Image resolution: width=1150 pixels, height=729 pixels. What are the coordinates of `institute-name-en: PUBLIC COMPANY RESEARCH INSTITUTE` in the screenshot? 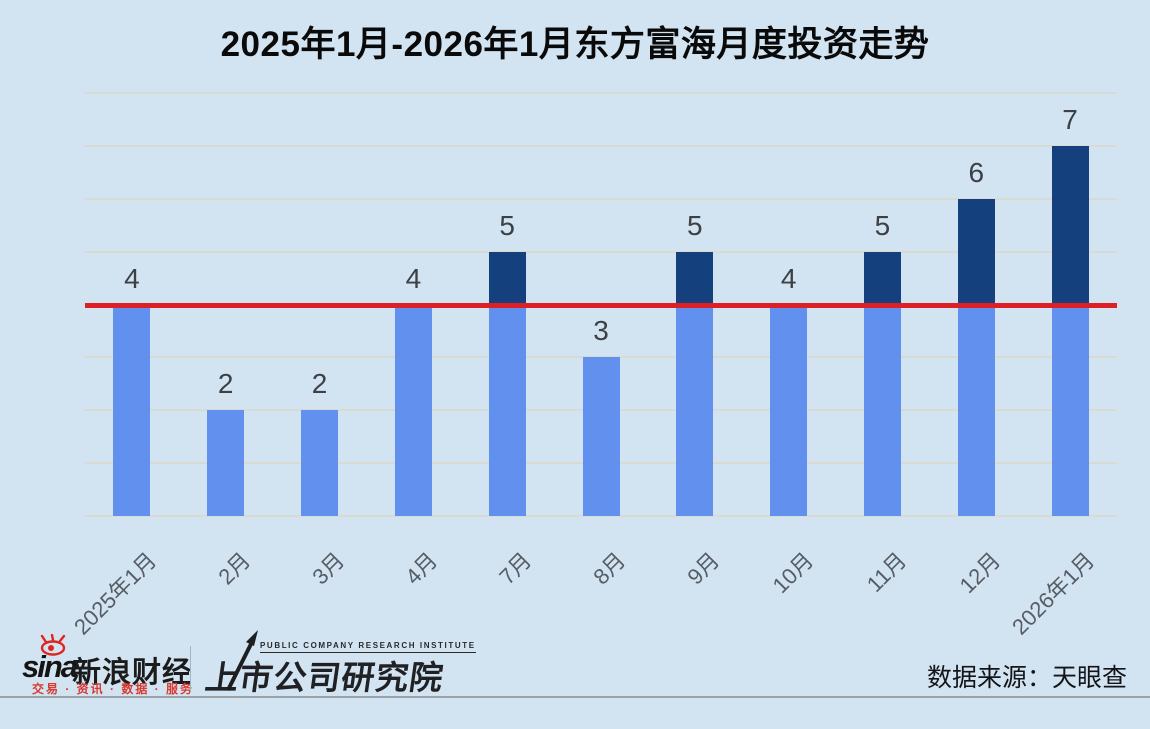 It's located at (368, 647).